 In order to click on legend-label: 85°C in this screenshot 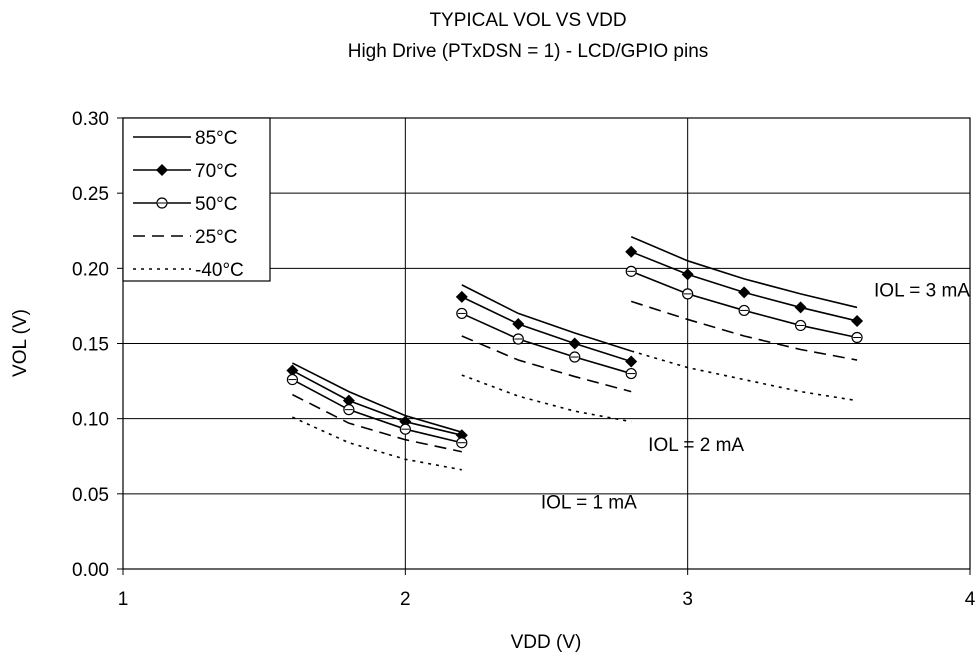, I will do `click(216, 138)`.